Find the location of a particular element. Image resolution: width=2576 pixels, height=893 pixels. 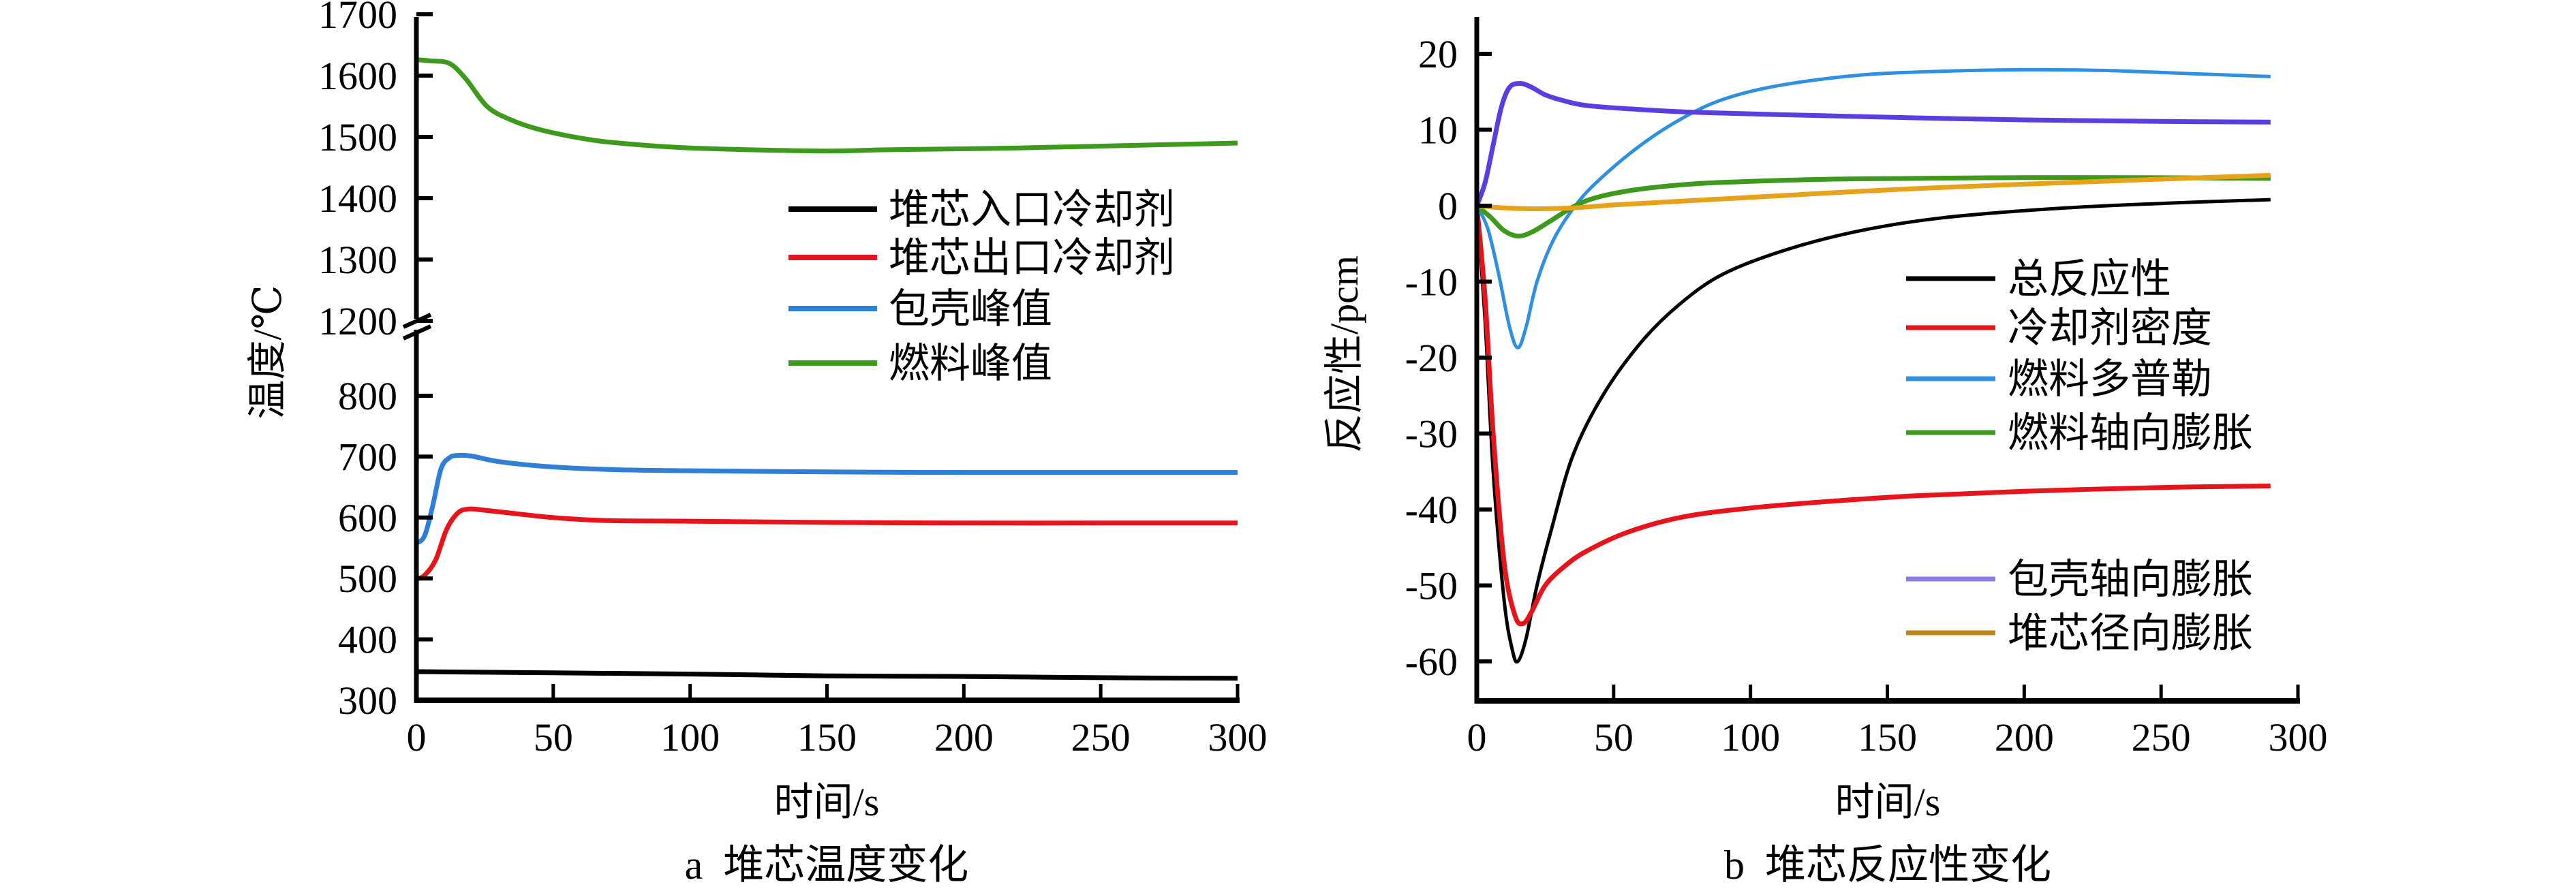

panel-b-y-axis-title: 反应性/pcm is located at coordinates (1344, 354).